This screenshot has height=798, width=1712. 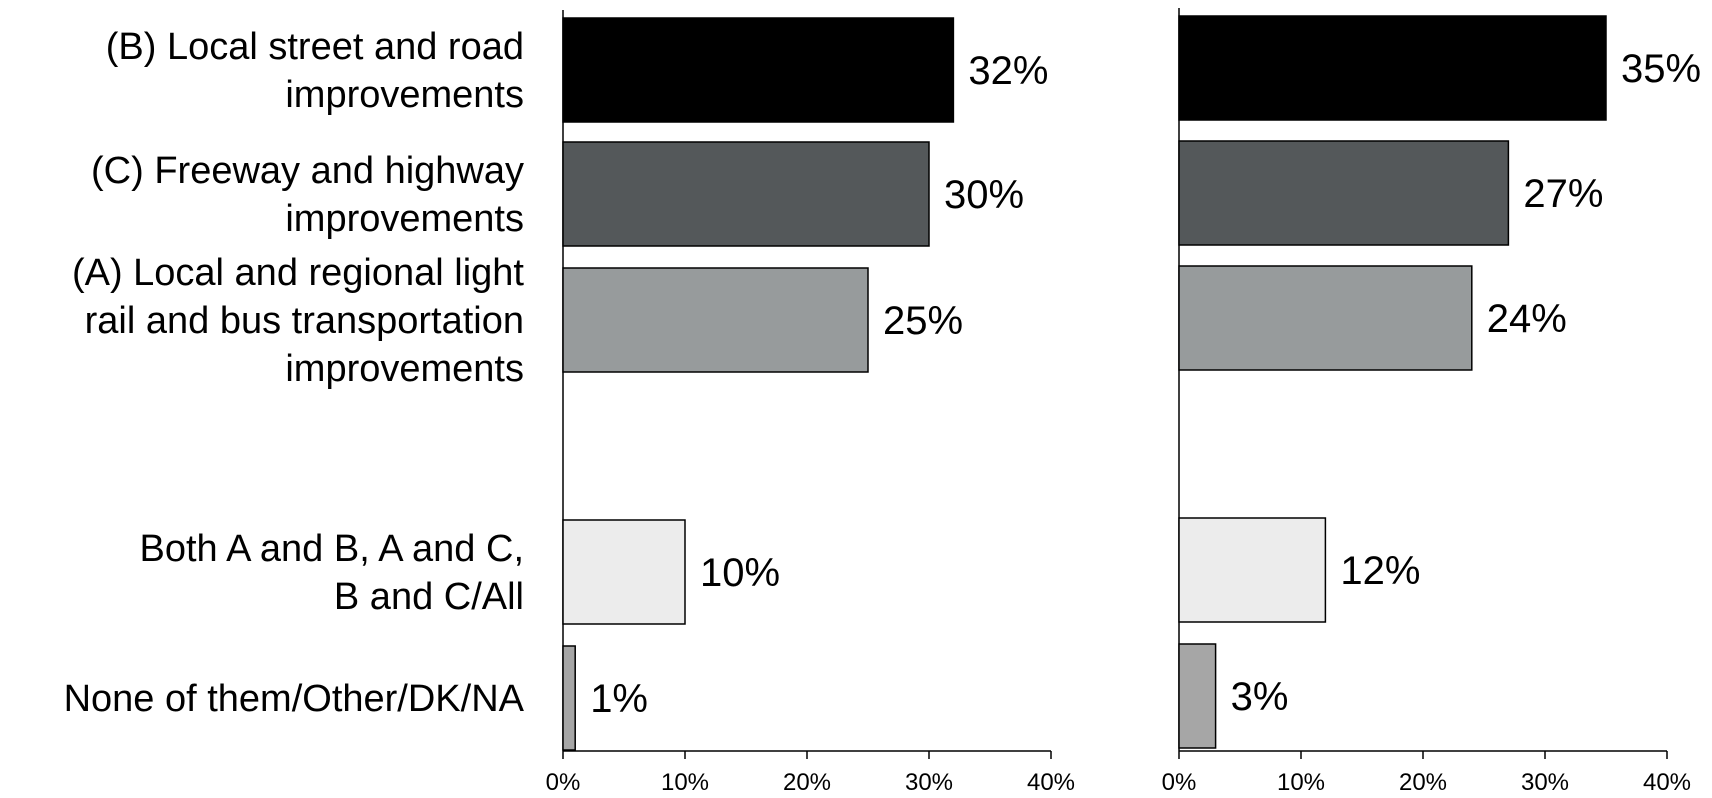 I want to click on value-label: 24%, so click(x=1527, y=319).